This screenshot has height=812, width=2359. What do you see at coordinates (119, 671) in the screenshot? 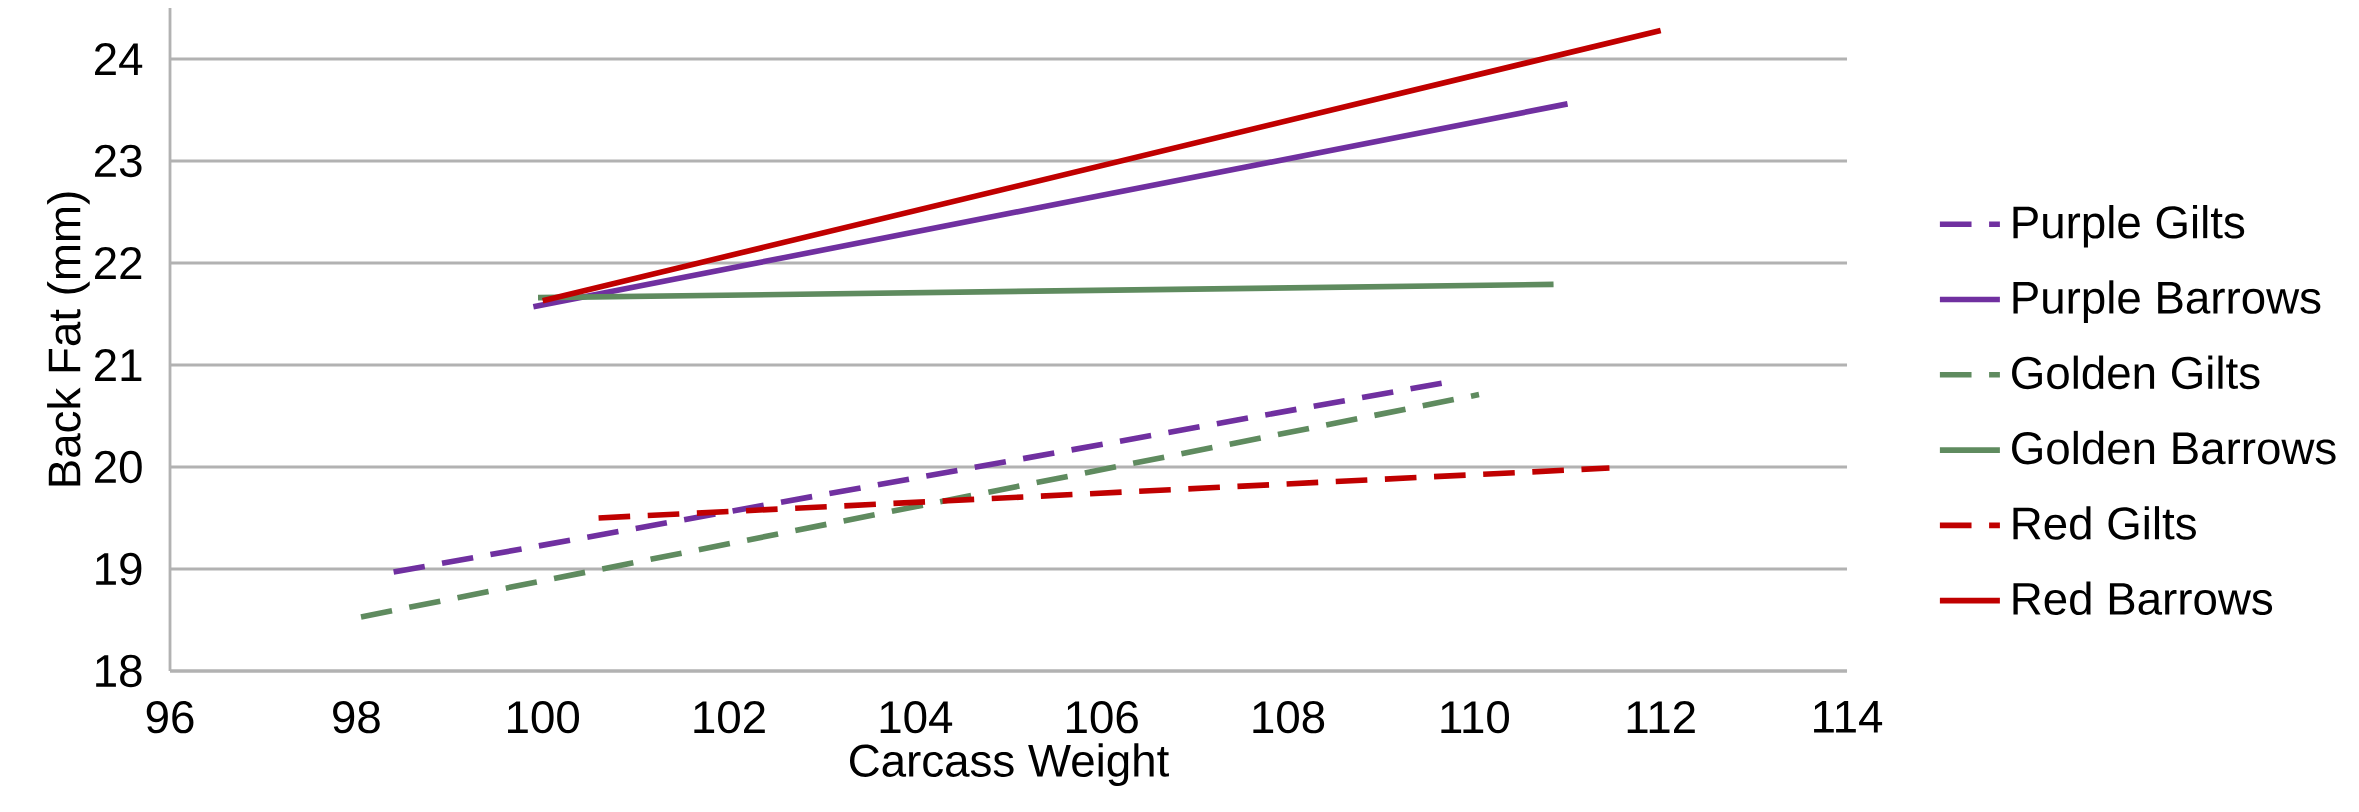
I see `y-tick-label: 18` at bounding box center [119, 671].